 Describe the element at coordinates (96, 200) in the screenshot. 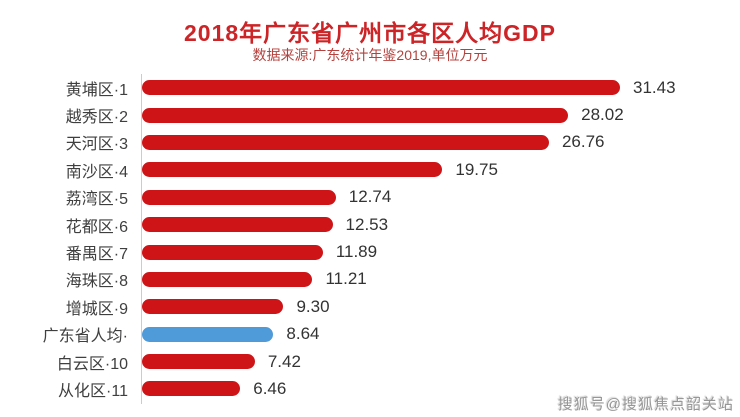

I see `category-label: 荔湾区·5` at that location.